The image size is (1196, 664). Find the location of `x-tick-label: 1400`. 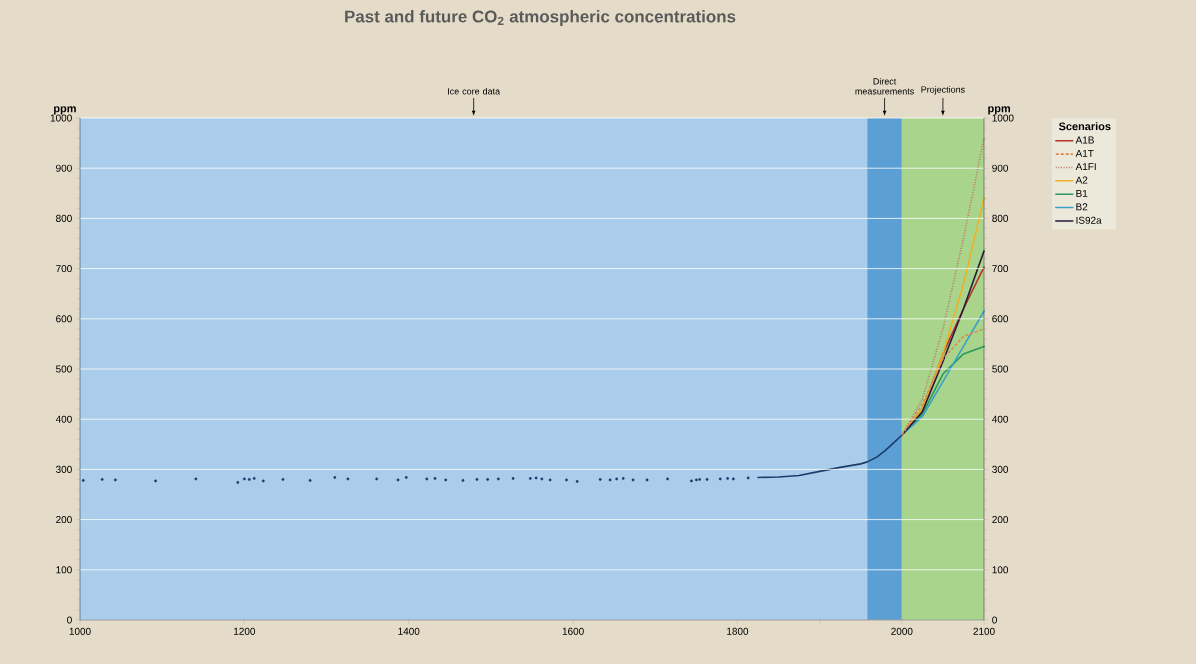

x-tick-label: 1400 is located at coordinates (409, 631).